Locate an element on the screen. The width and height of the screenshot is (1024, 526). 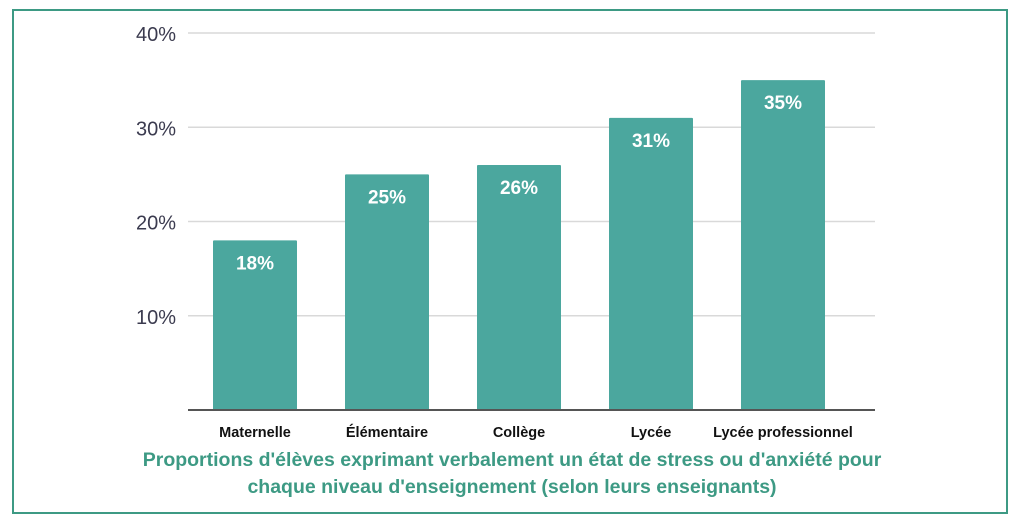
data-label-2: 25% is located at coordinates (387, 197).